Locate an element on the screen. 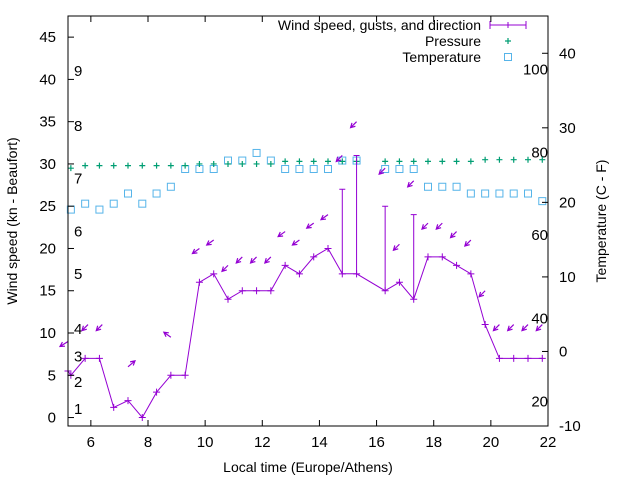 Image resolution: width=640 pixels, height=480 pixels. beaufort-labels: 1 2 3 4 5 6 7 8 9 is located at coordinates (78, 240).